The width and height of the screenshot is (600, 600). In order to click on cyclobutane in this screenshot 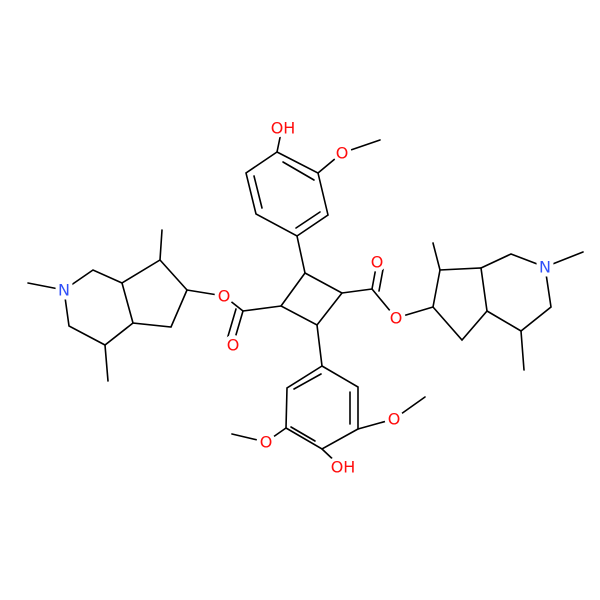, I will do `click(311, 299)`.